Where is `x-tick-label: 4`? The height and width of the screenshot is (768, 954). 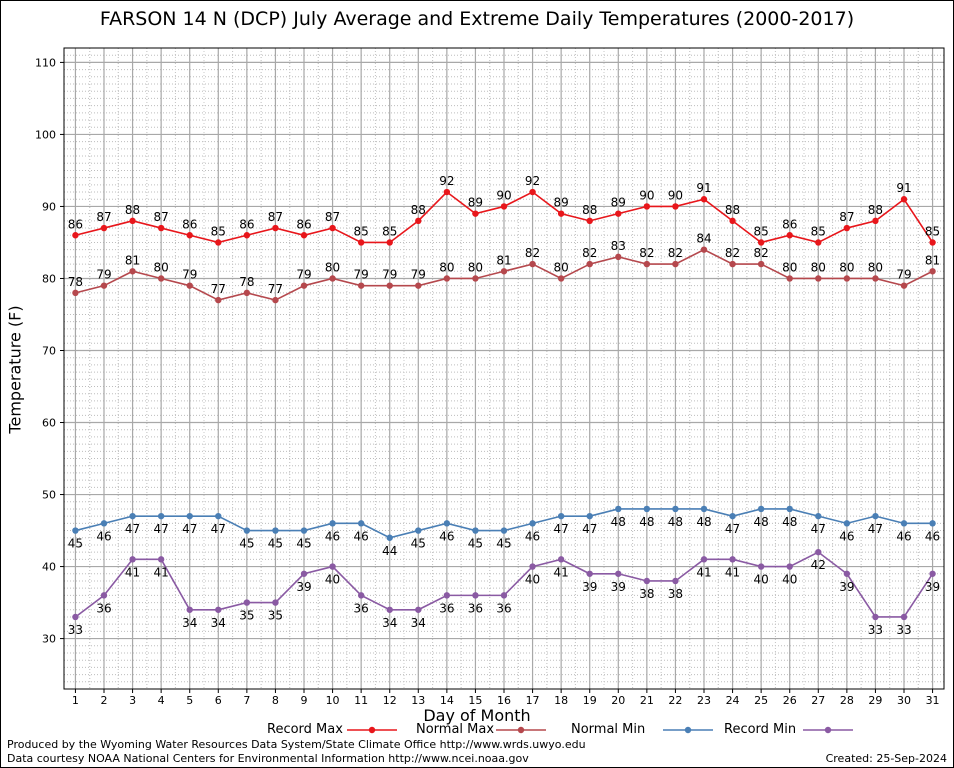
x-tick-label: 4 is located at coordinates (161, 700).